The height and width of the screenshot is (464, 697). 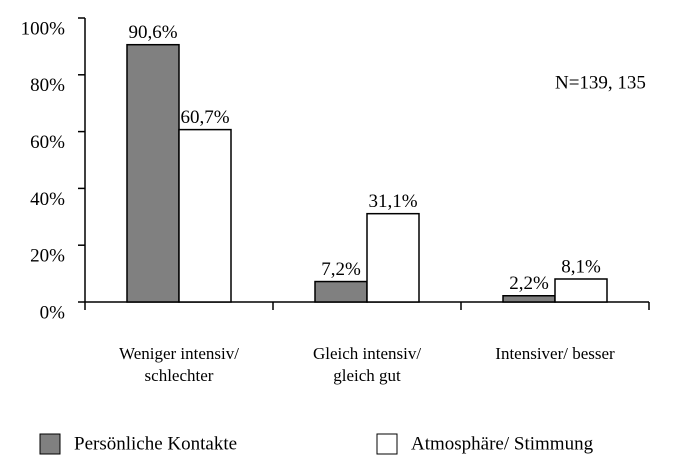 What do you see at coordinates (502, 443) in the screenshot?
I see `legend-label: Atmosphäre/ Stimmung` at bounding box center [502, 443].